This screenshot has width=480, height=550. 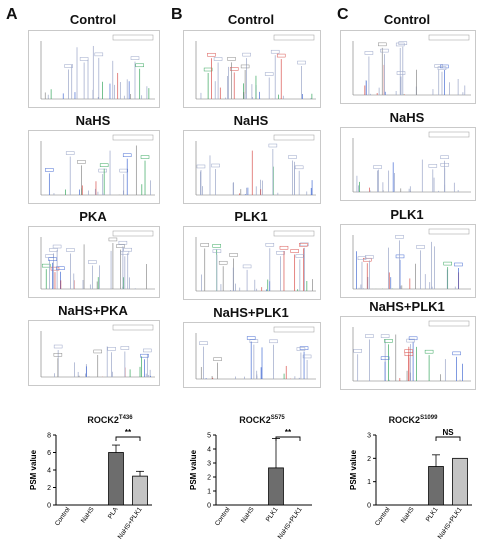 What do you see at coordinates (404, 420) in the screenshot?
I see `chart-title-c-main: ROCK2` at bounding box center [404, 420].